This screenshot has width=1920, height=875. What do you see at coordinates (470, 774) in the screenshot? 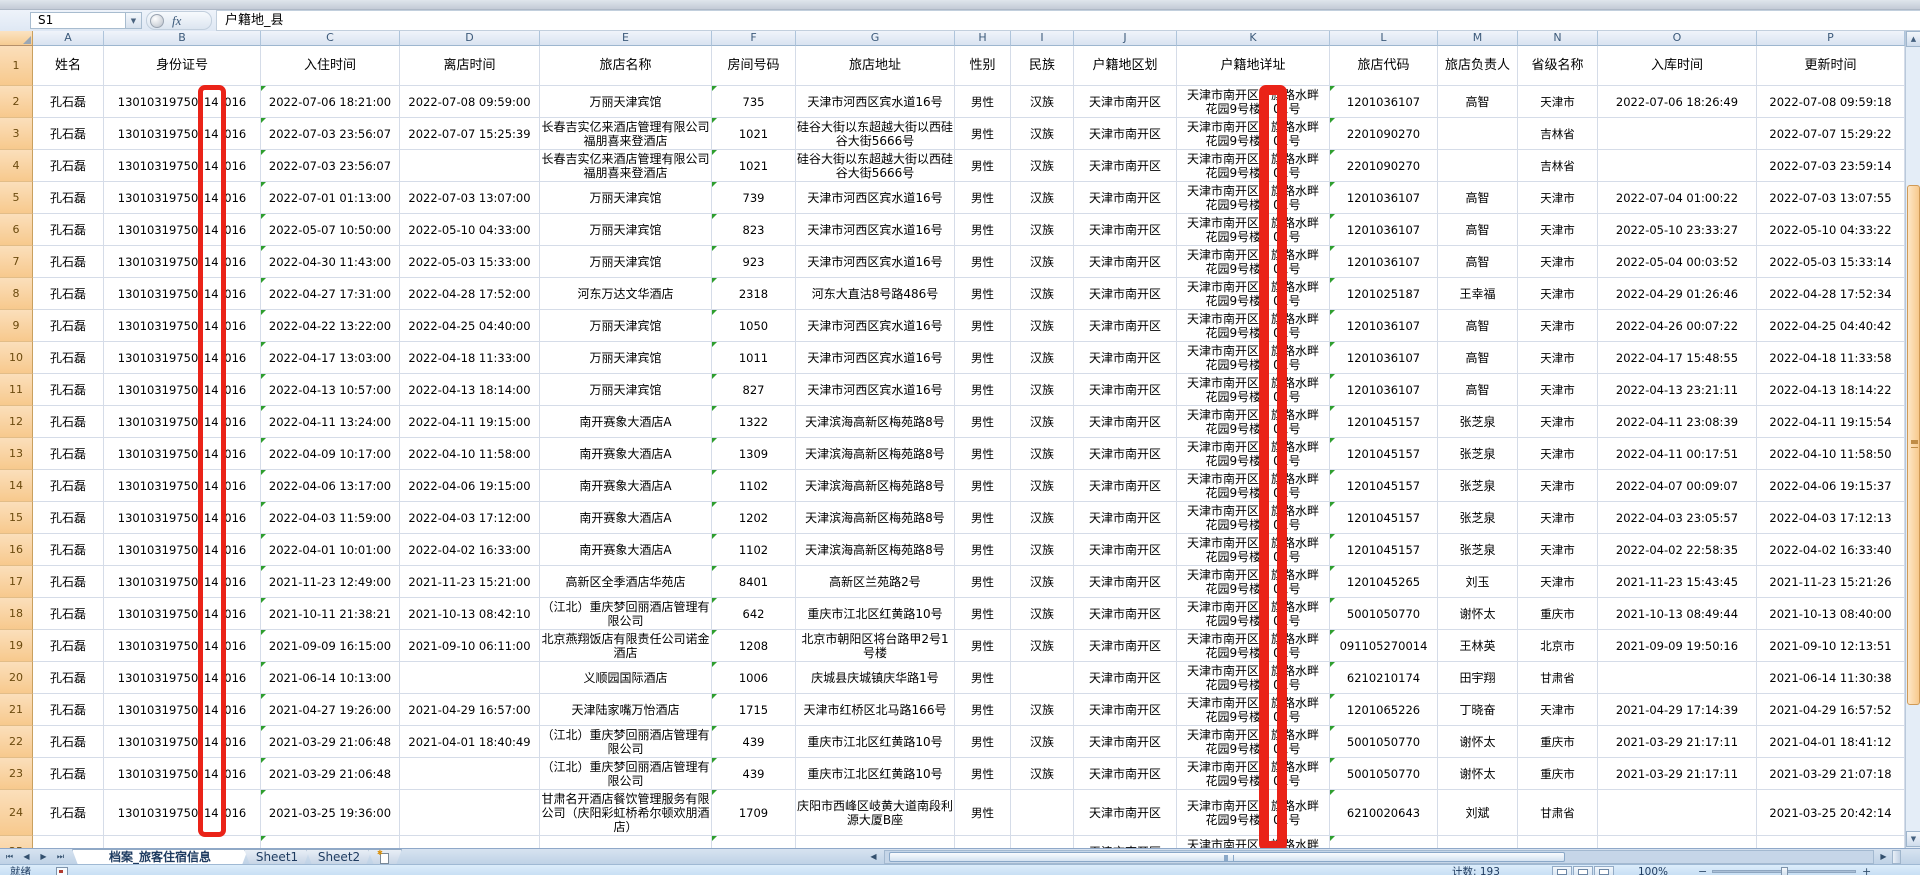
I see `cell-D23` at bounding box center [470, 774].